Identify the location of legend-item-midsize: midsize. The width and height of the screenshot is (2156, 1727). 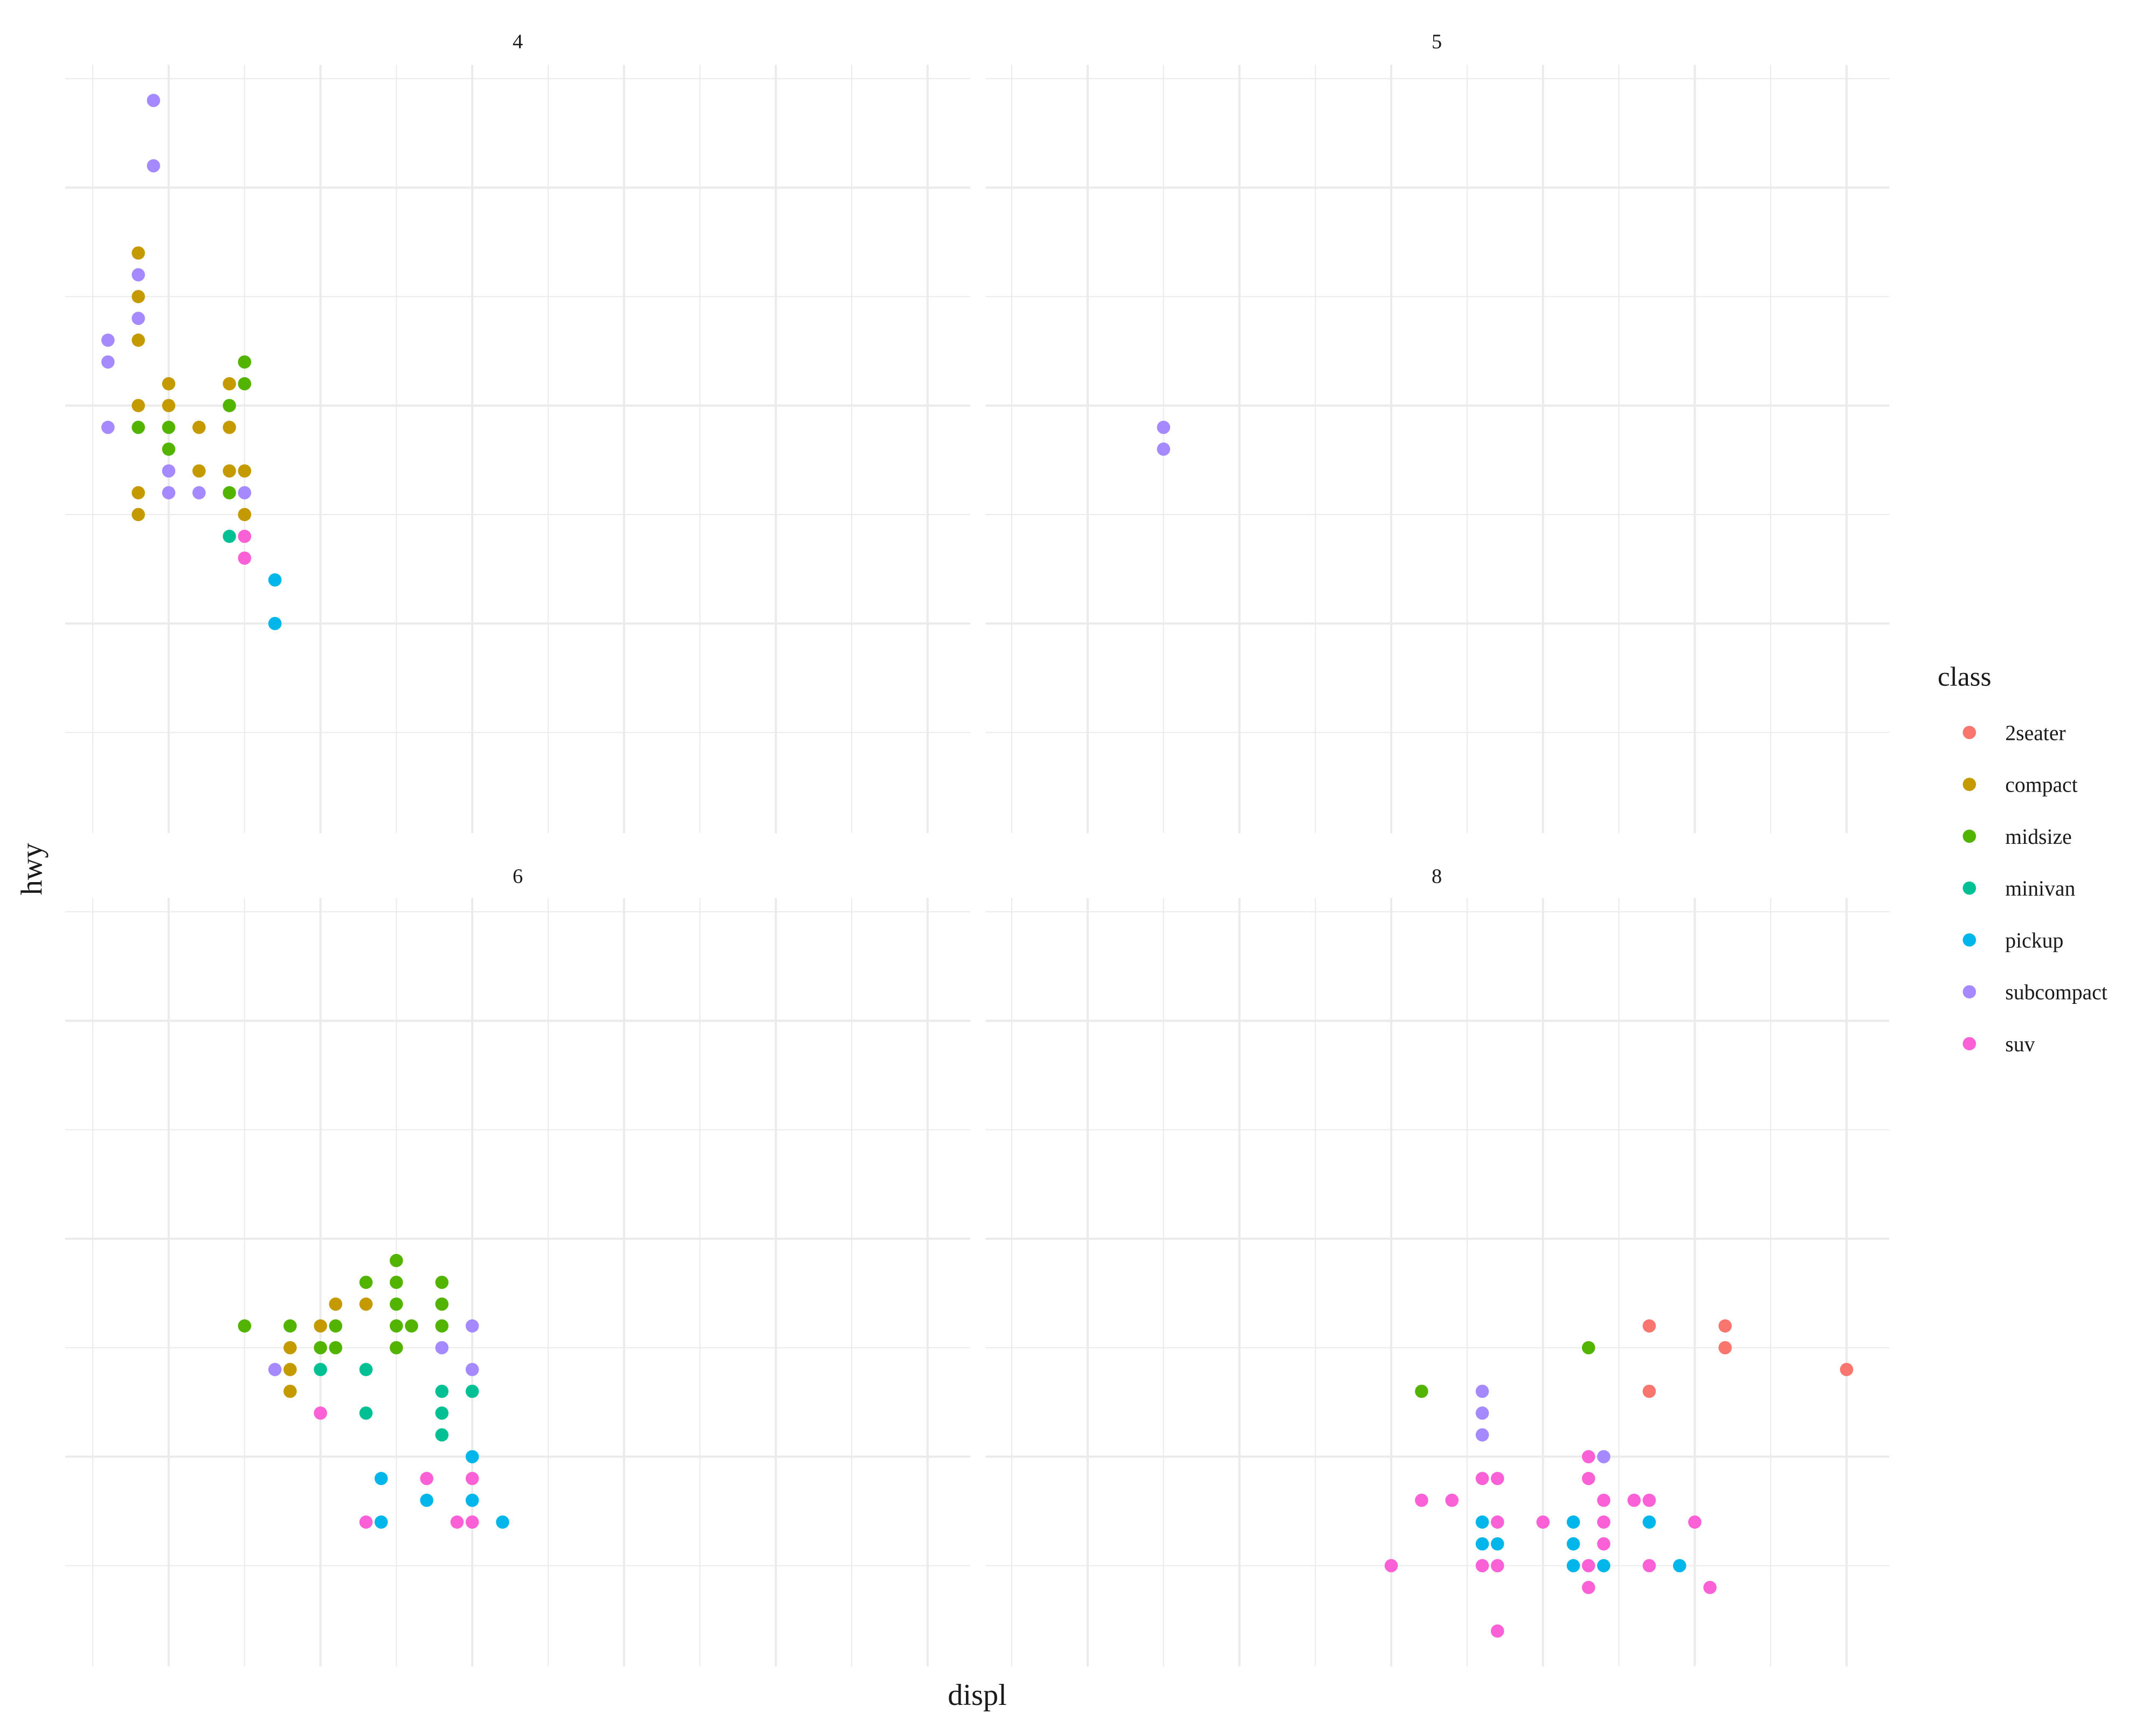
(2017, 837).